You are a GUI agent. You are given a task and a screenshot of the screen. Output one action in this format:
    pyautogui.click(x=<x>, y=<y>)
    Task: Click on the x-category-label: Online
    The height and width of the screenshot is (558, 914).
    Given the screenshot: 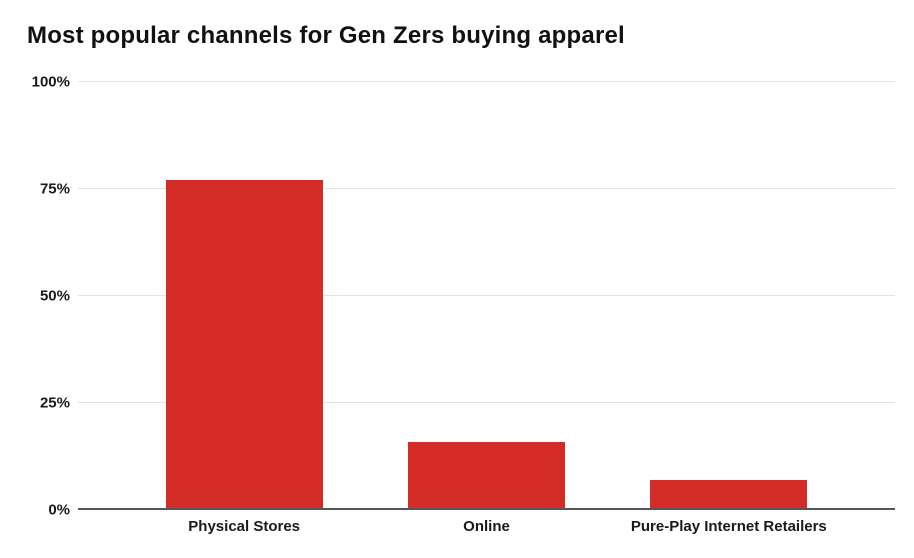 What is the action you would take?
    pyautogui.click(x=486, y=526)
    